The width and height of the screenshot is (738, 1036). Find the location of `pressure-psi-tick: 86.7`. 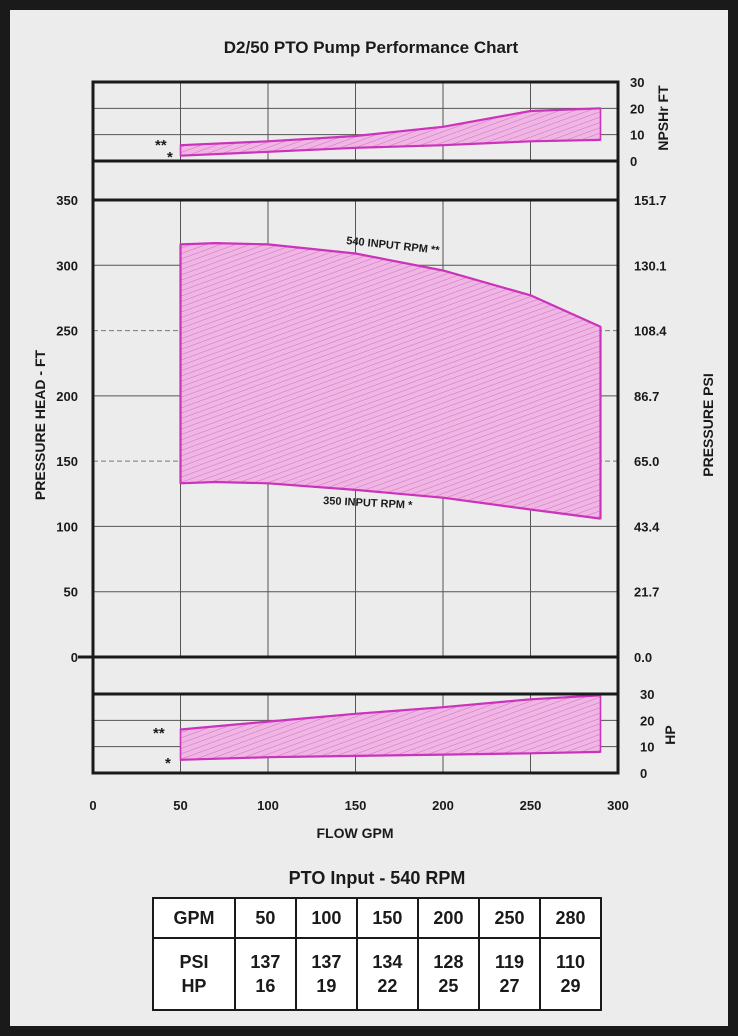

pressure-psi-tick: 86.7 is located at coordinates (646, 396).